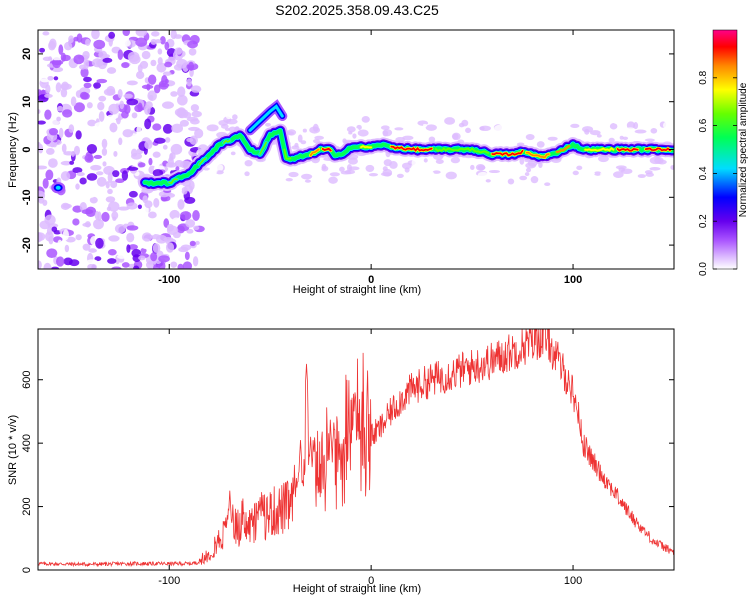  I want to click on snr-y-tick-label: 200, so click(27, 506).